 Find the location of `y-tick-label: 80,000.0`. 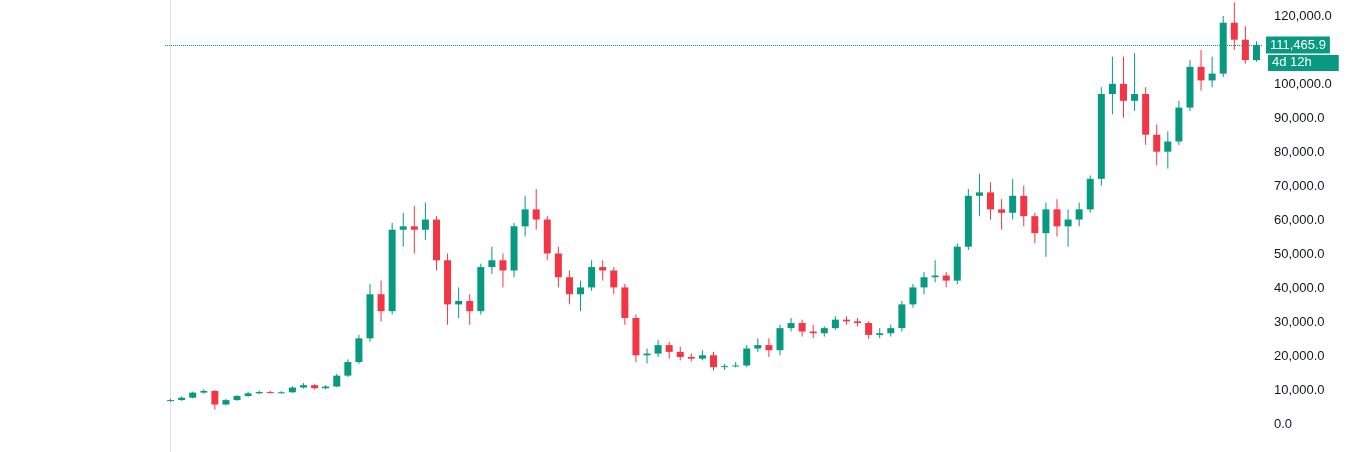

y-tick-label: 80,000.0 is located at coordinates (1299, 152).